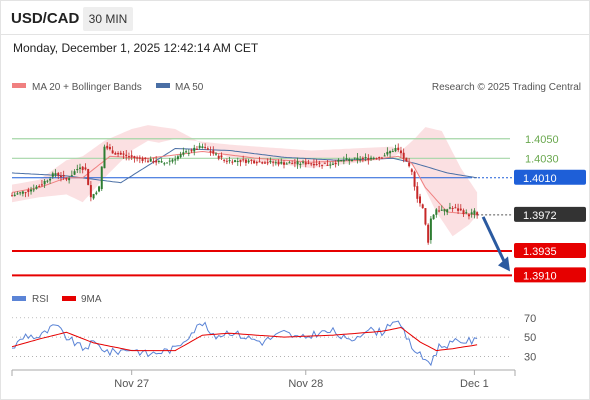 The image size is (590, 400). Describe the element at coordinates (87, 87) in the screenshot. I see `ma20-legend-label: MA 20 + Bollinger Bands` at that location.